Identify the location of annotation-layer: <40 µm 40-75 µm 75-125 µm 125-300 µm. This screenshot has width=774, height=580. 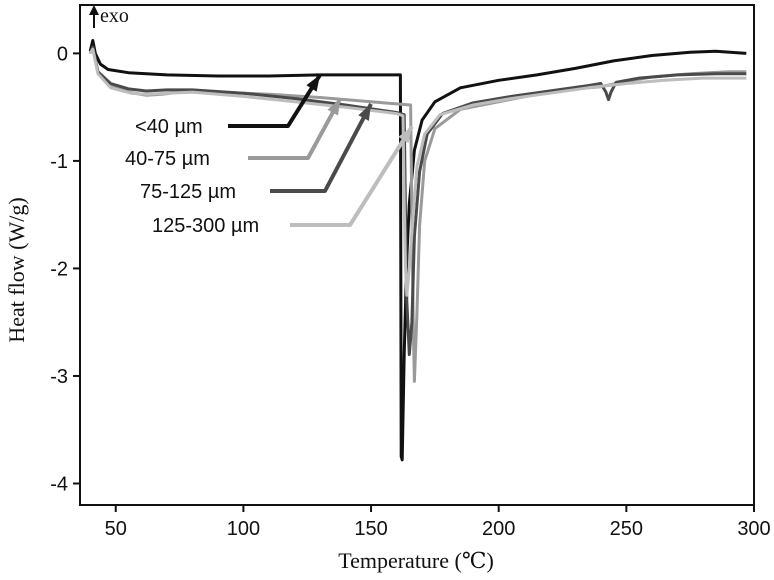
(269, 155).